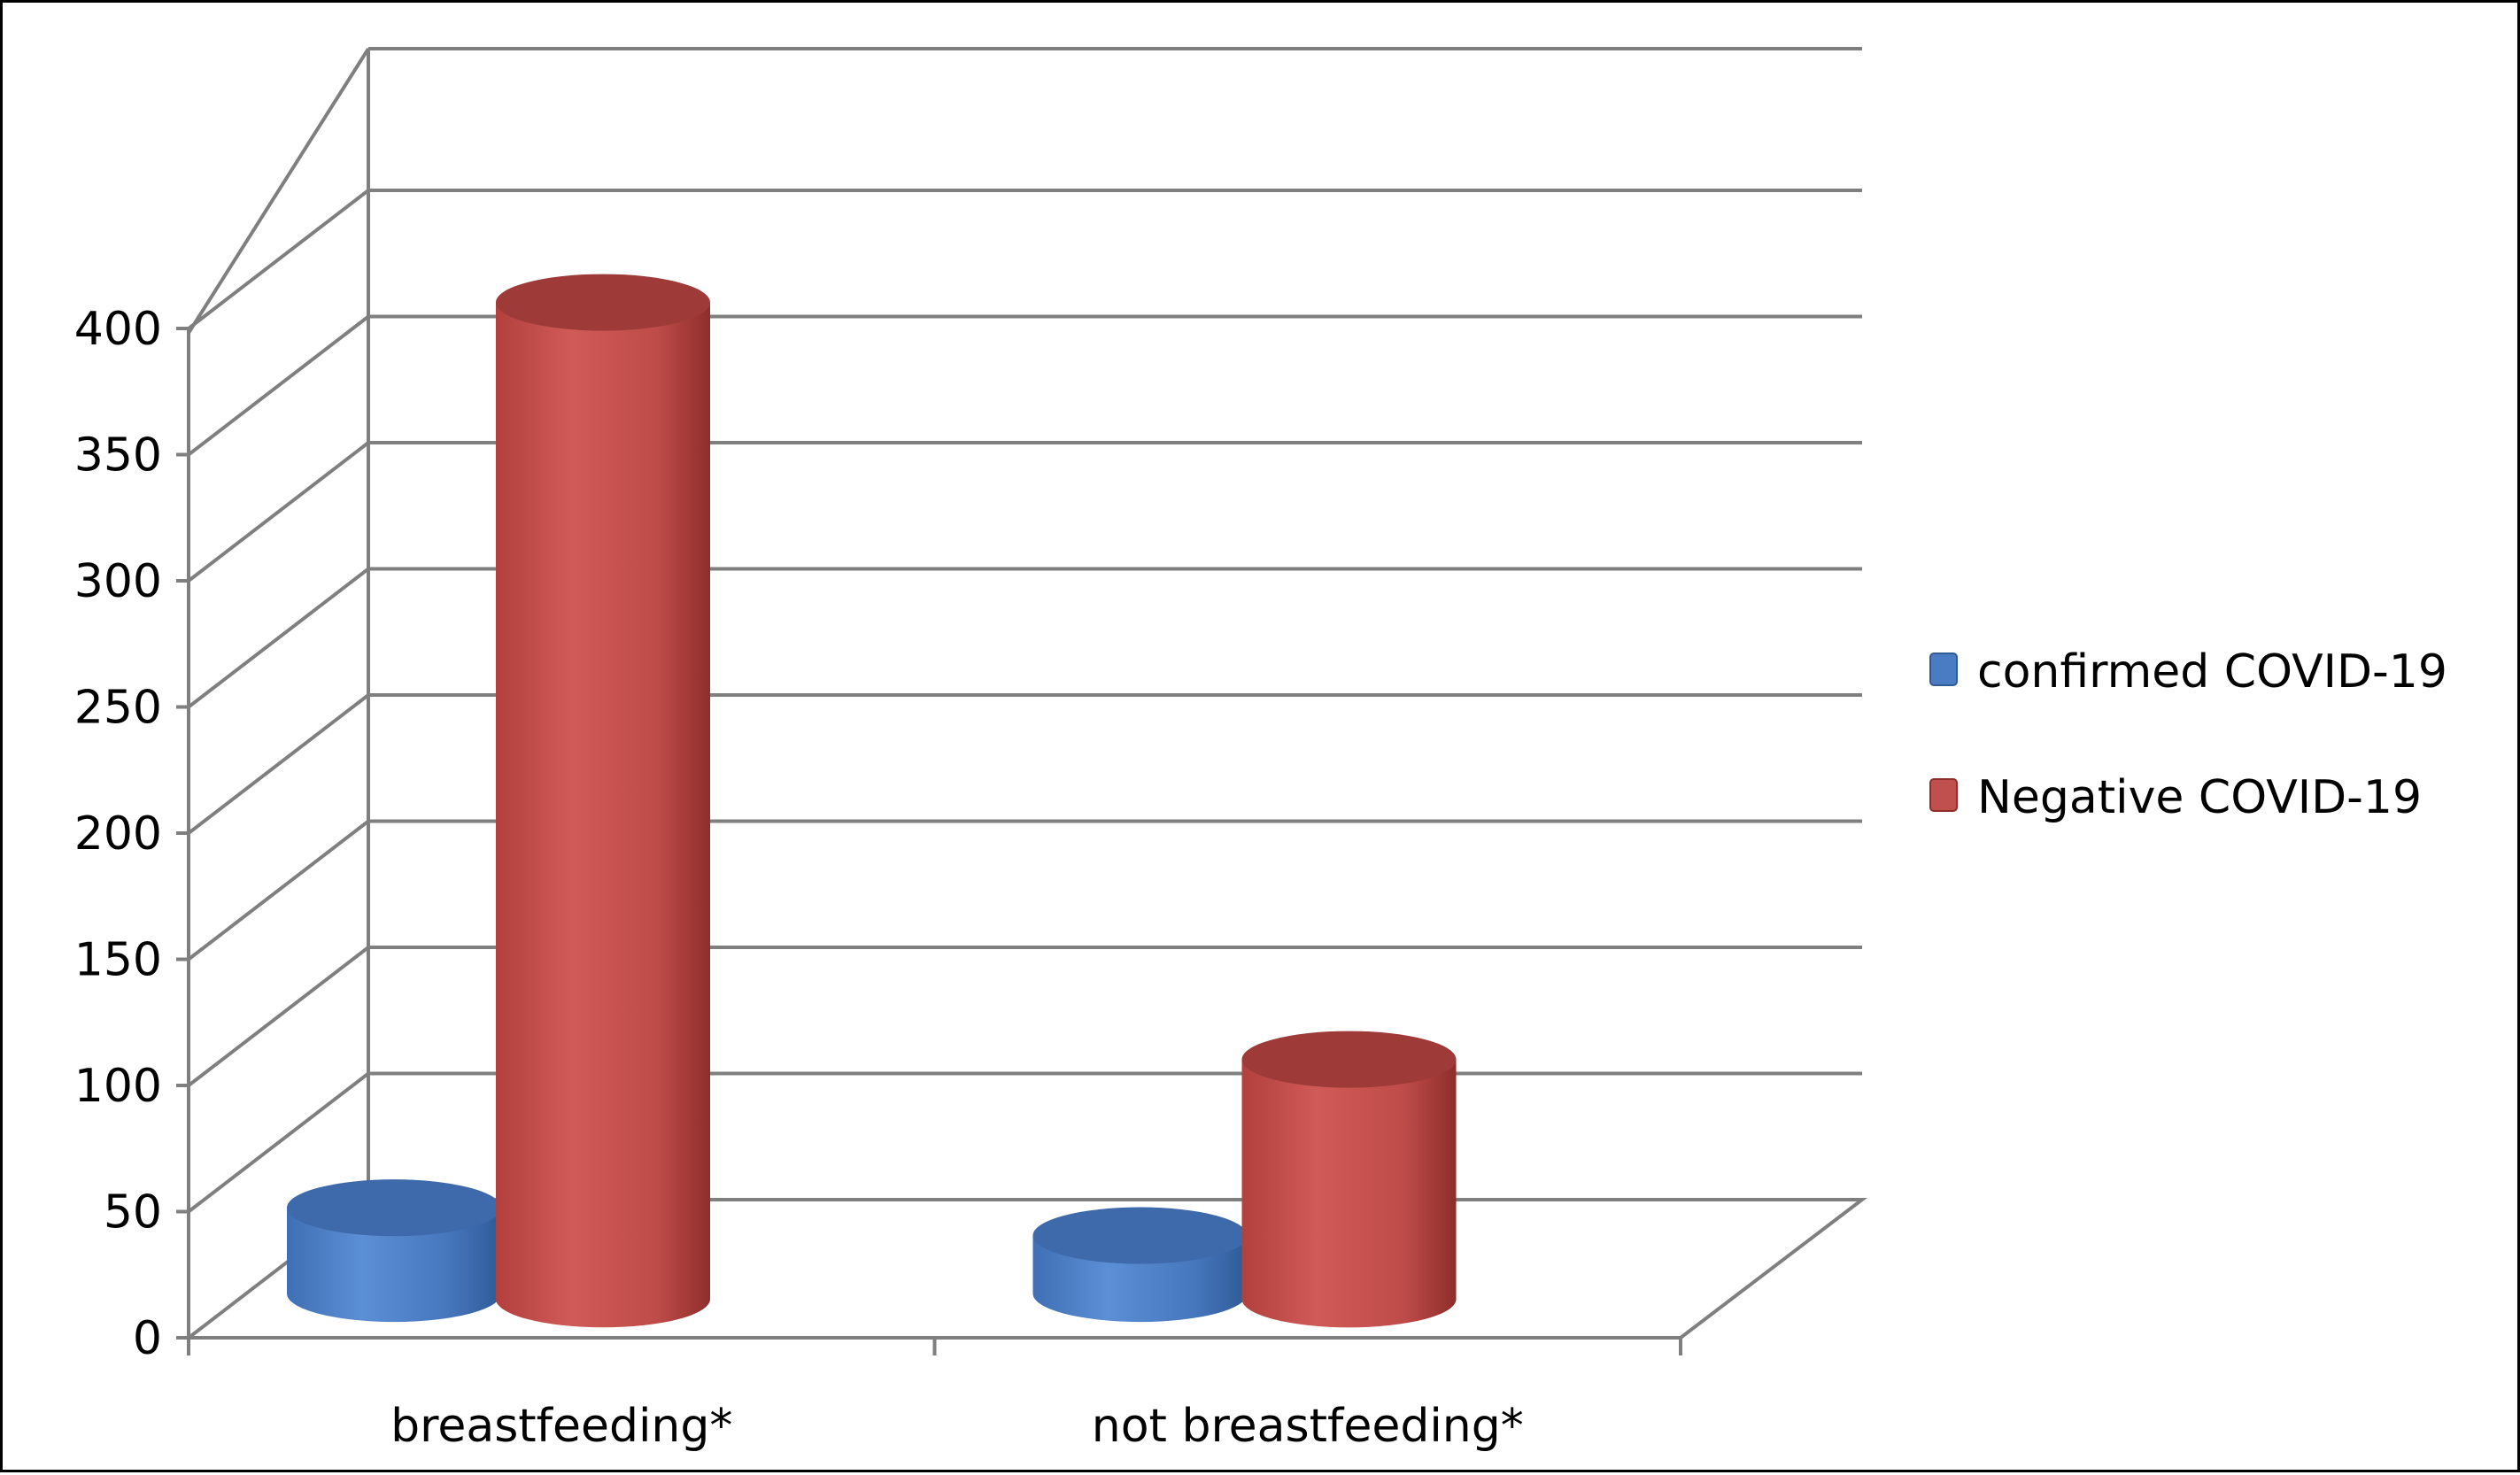  I want to click on x-category-label: breastfeeding*, so click(561, 1426).